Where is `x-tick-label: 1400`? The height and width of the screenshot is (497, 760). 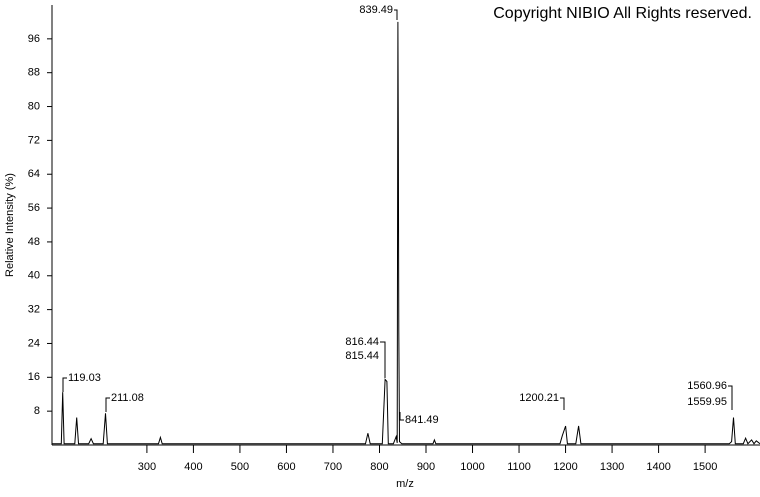 x-tick-label: 1400 is located at coordinates (658, 467).